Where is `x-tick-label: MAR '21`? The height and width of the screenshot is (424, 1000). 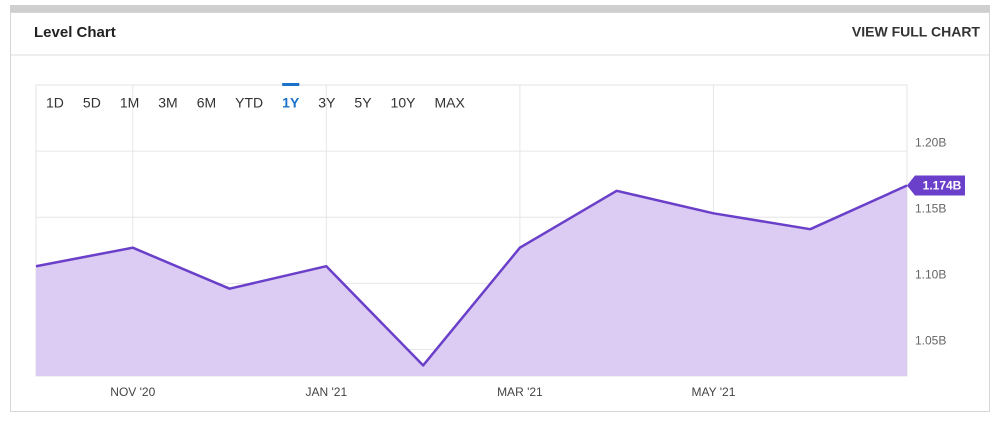
x-tick-label: MAR '21 is located at coordinates (520, 392).